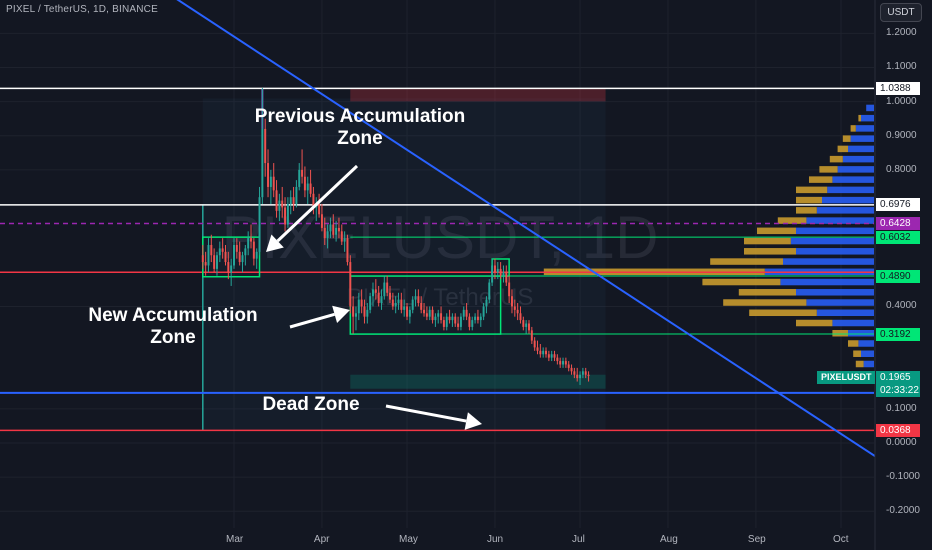 The image size is (932, 550). Describe the element at coordinates (846, 377) in the screenshot. I see `ticker-name-tag: PIXELUSDT` at that location.